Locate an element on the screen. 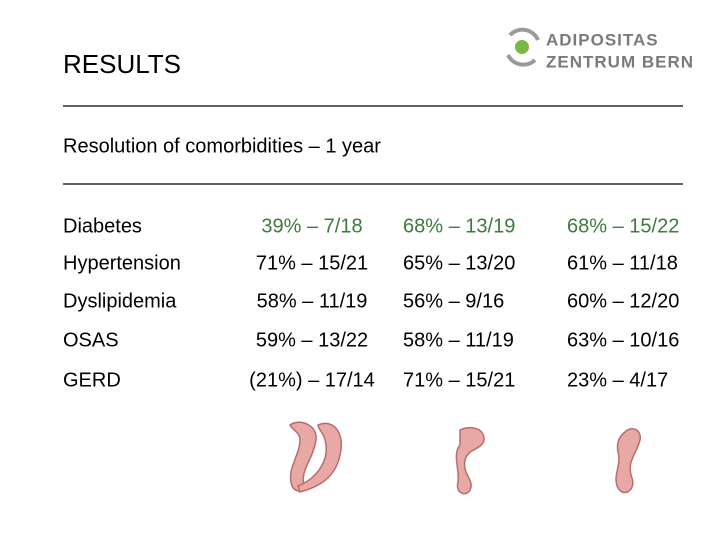 The image size is (720, 540). logo: ADIPOSITAS ZENTRUM BERN is located at coordinates (600, 49).